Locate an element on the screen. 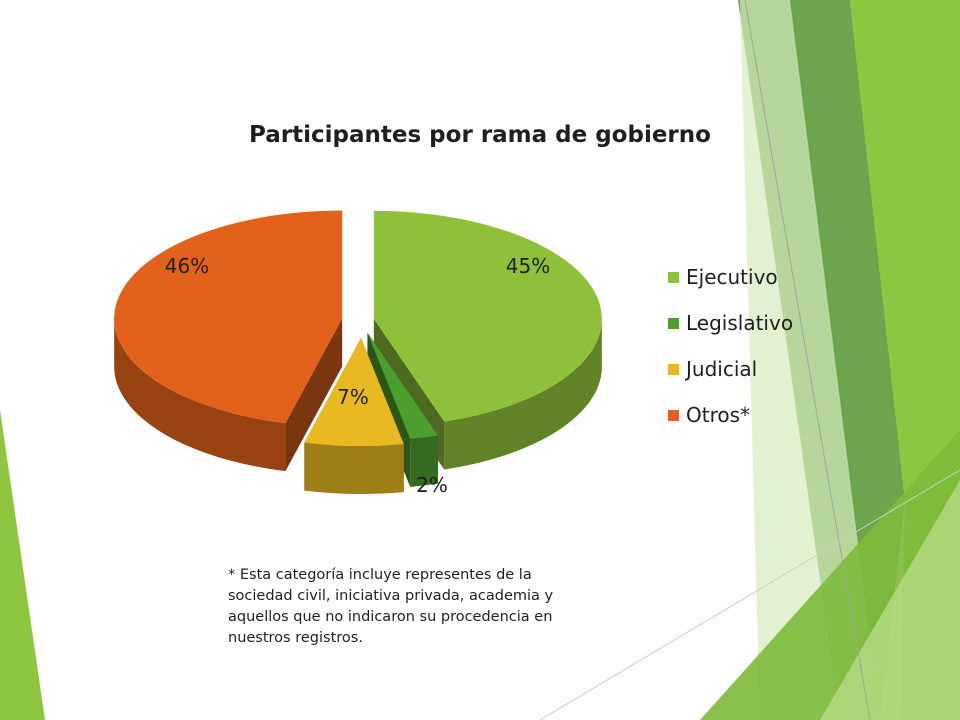 This screenshot has width=960, height=720. pie-slice-side-otros is located at coordinates (200, 395).